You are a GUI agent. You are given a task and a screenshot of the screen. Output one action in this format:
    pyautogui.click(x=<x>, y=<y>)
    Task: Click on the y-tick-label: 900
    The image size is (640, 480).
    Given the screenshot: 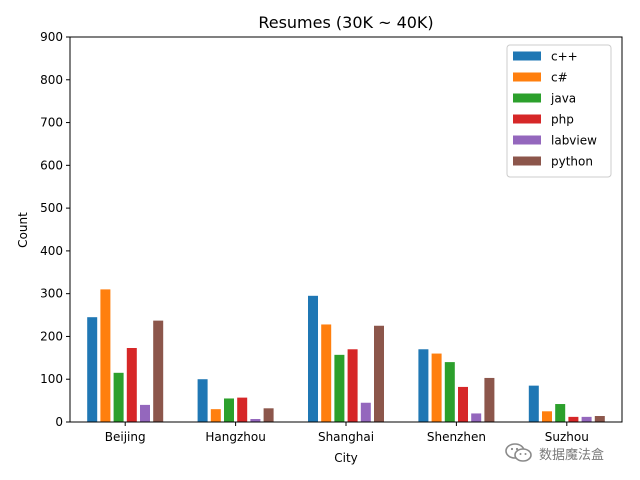 What is the action you would take?
    pyautogui.click(x=51, y=37)
    